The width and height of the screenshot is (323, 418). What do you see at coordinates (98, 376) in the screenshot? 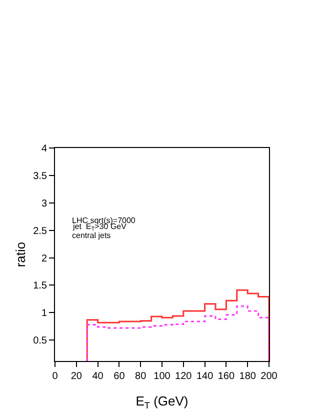
I see `x-tick-label: 40` at bounding box center [98, 376].